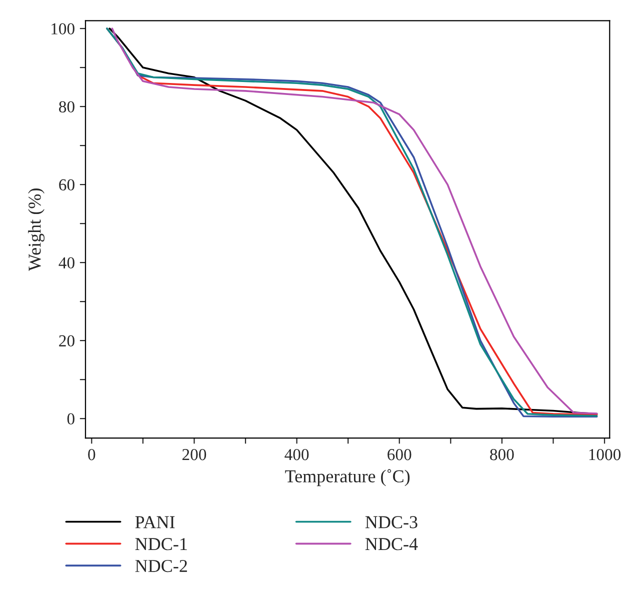 Image resolution: width=624 pixels, height=592 pixels. I want to click on legend-label: NDC-1, so click(161, 544).